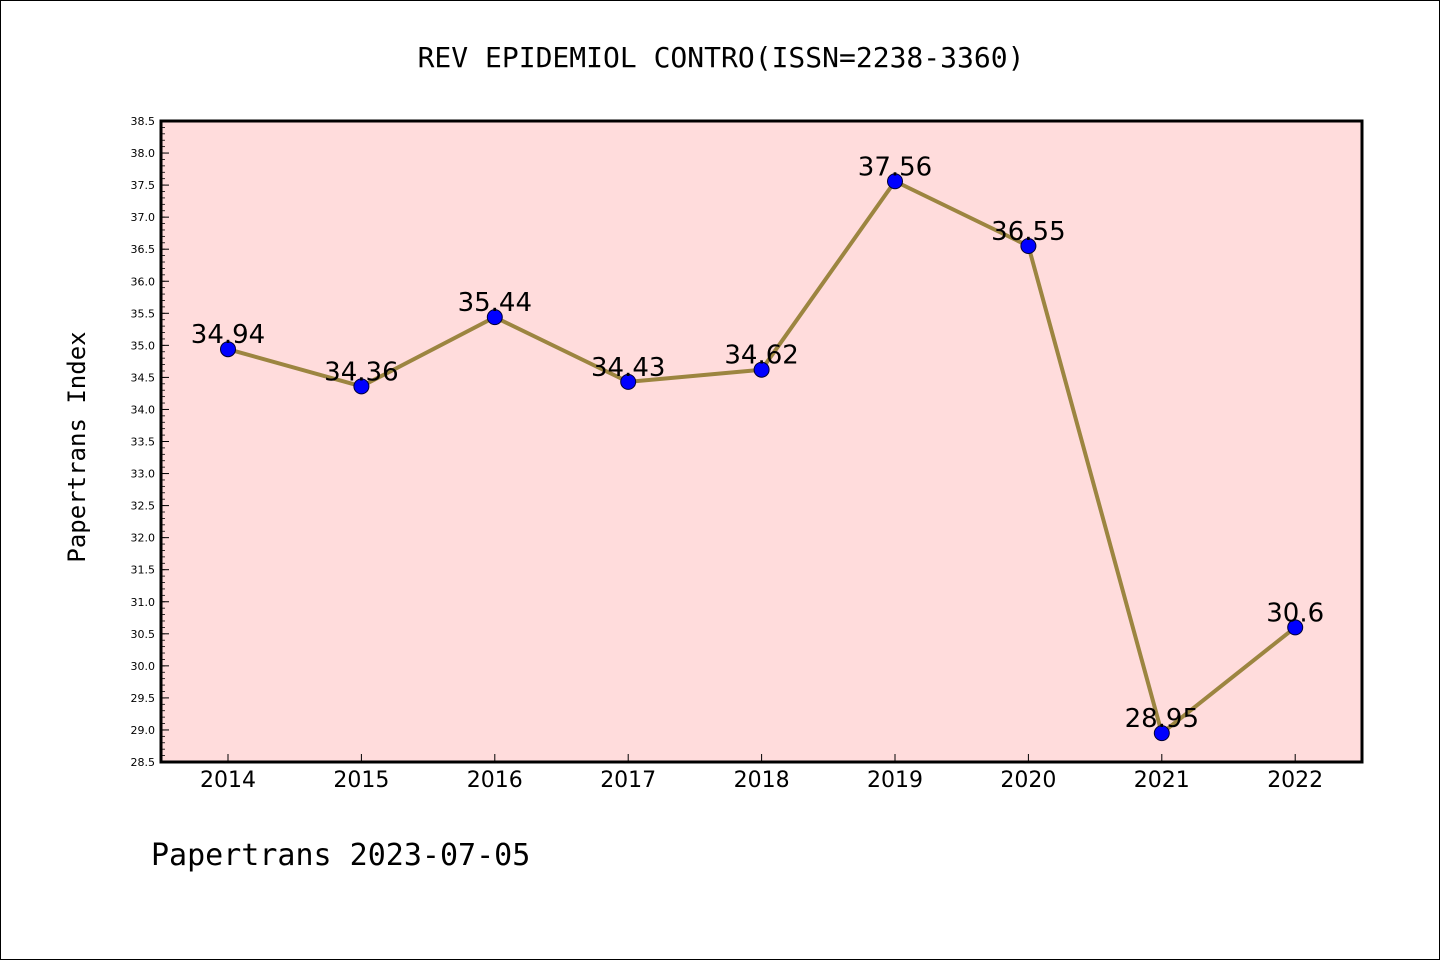  Describe the element at coordinates (143, 538) in the screenshot. I see `y-tick-label: 32.0` at that location.